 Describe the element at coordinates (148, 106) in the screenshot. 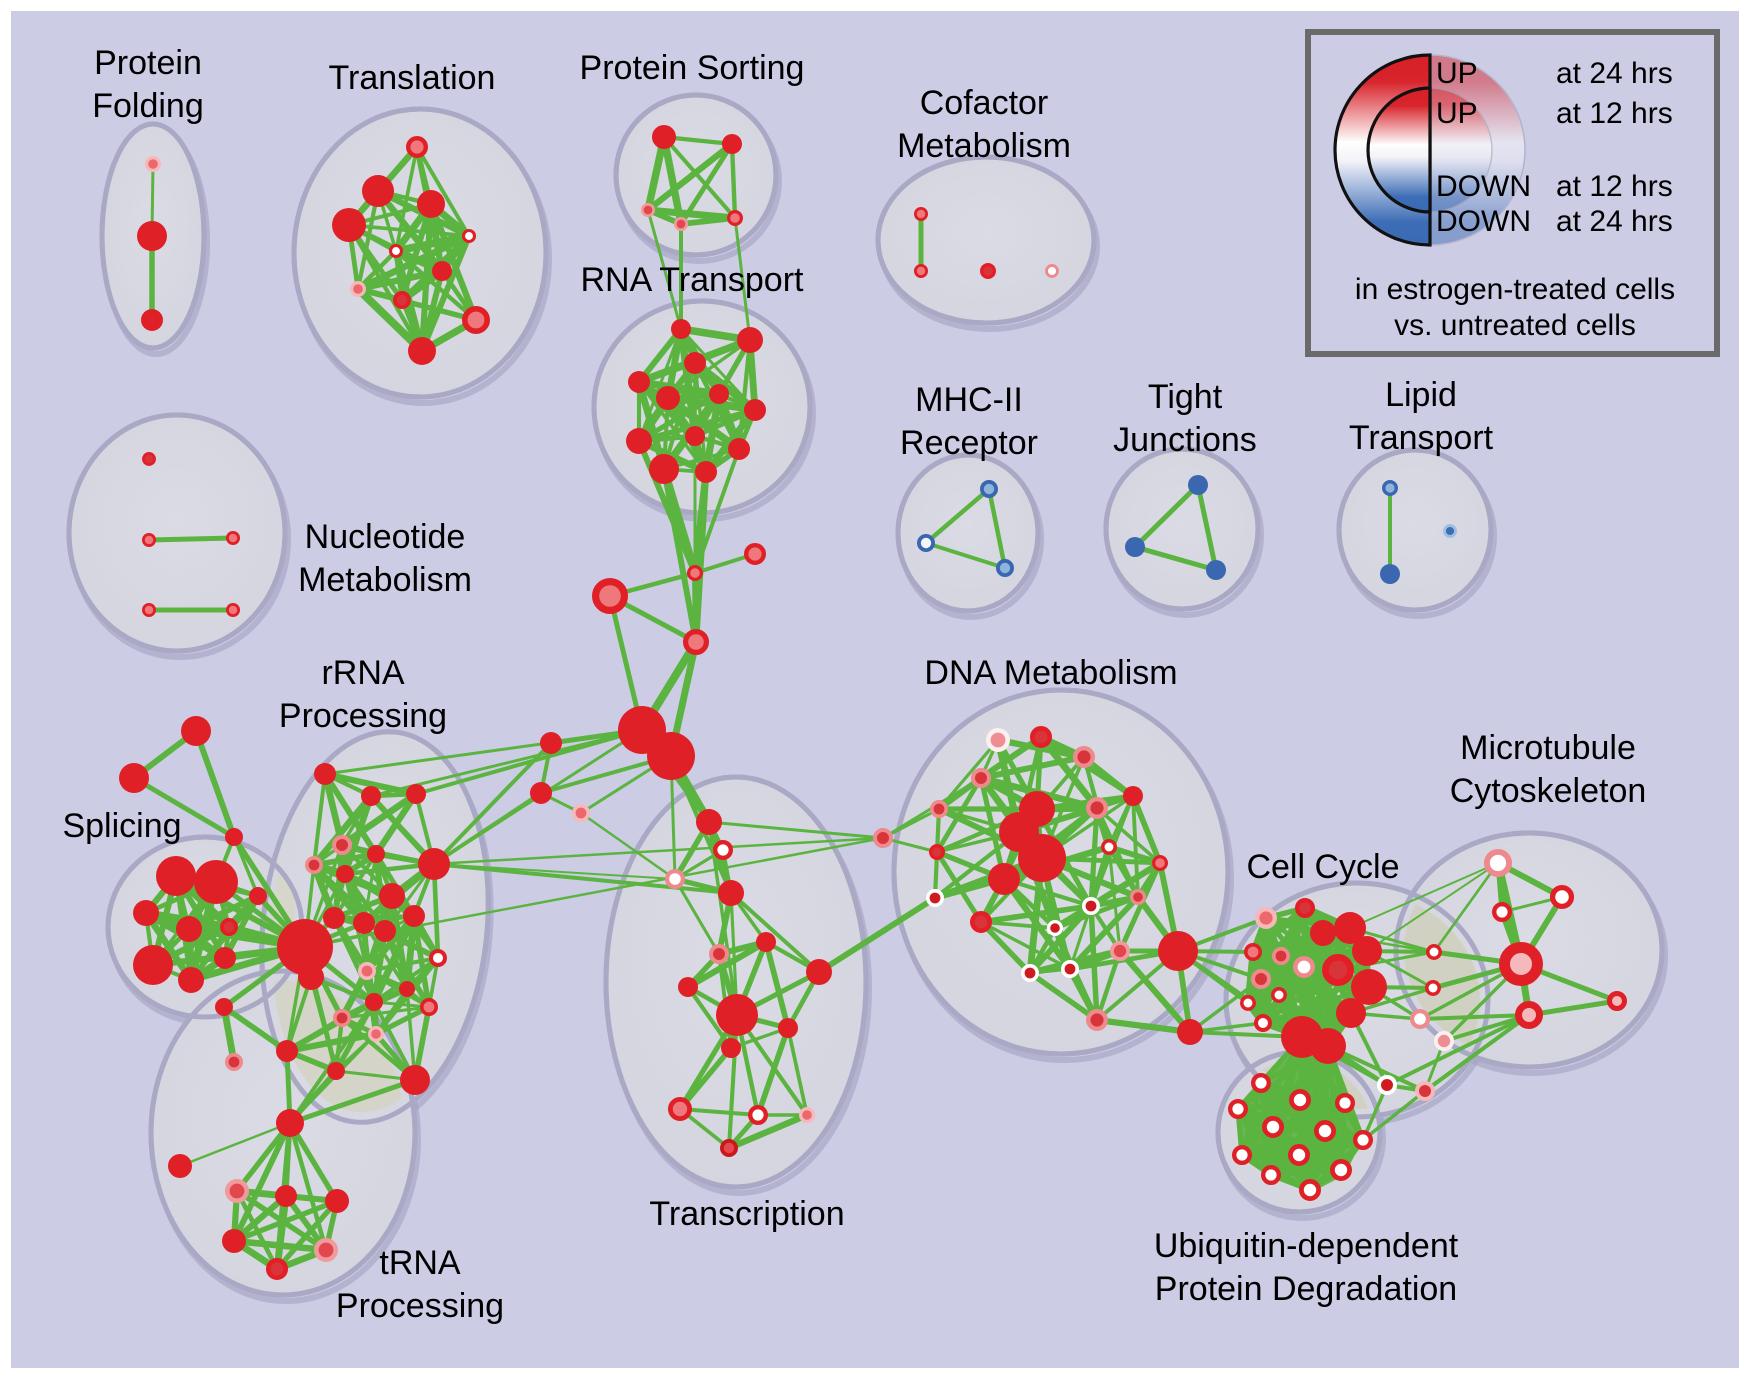

I see `svg-text: Folding` at that location.